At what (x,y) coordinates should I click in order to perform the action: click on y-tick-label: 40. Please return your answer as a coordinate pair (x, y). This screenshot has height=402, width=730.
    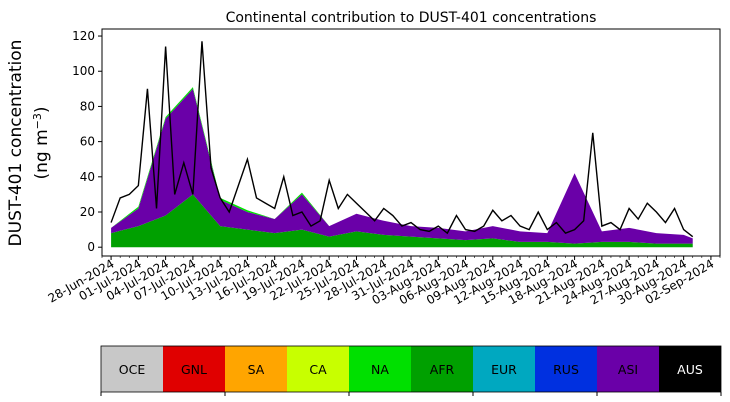
    Looking at the image, I should click on (87, 177).